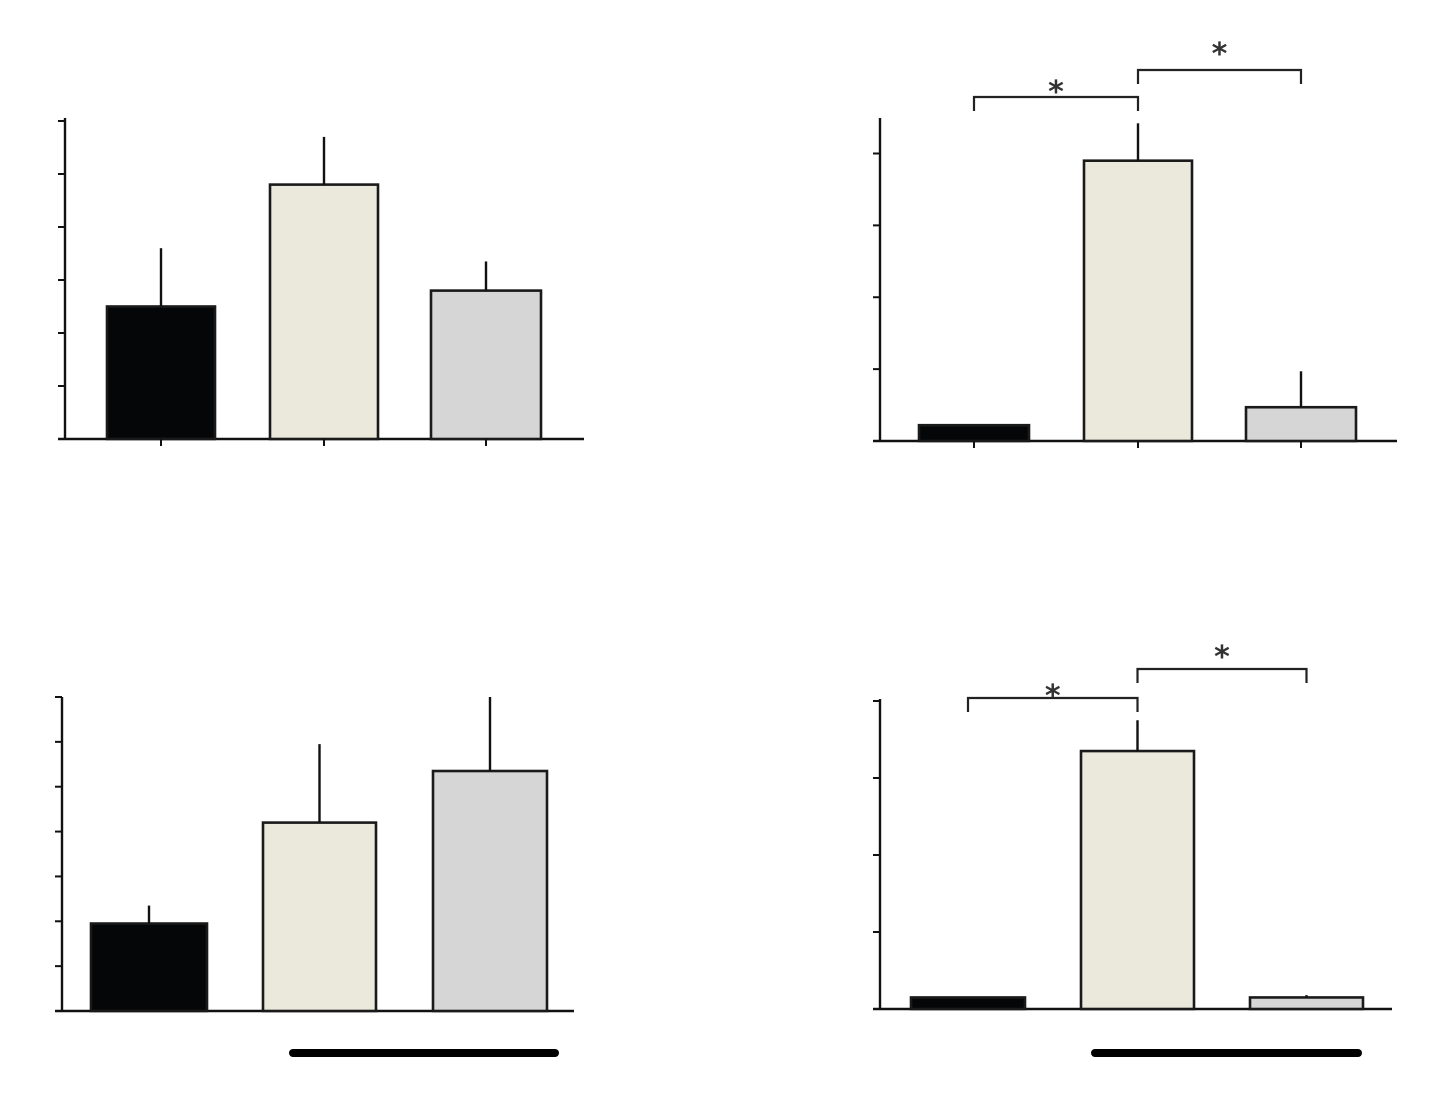 The height and width of the screenshot is (1116, 1433). I want to click on panel-bottom-right: **, so click(1132, 848).